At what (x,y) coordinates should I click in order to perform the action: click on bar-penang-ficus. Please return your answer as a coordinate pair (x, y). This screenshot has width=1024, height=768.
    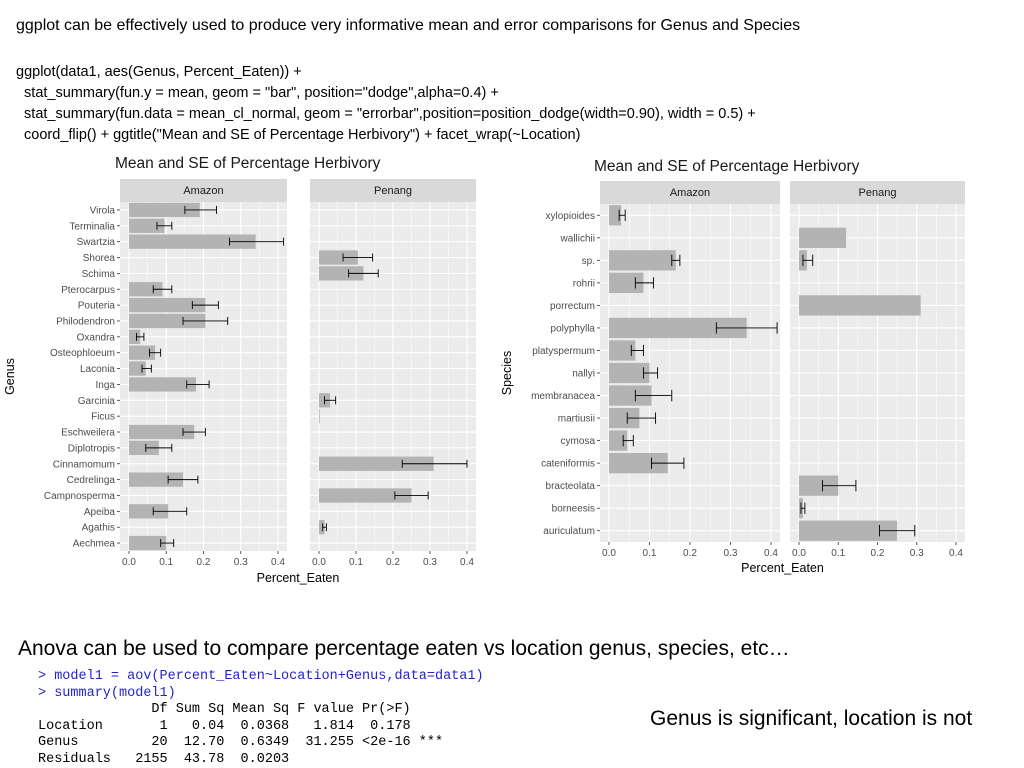
    Looking at the image, I should click on (319, 416).